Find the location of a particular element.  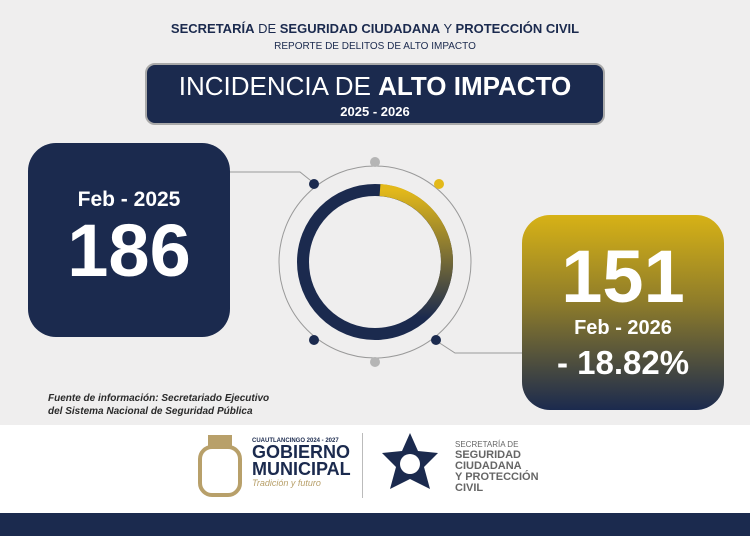

header-subtitle: REPORTE DE DELITOS DE ALTO IMPACTO is located at coordinates (375, 46).